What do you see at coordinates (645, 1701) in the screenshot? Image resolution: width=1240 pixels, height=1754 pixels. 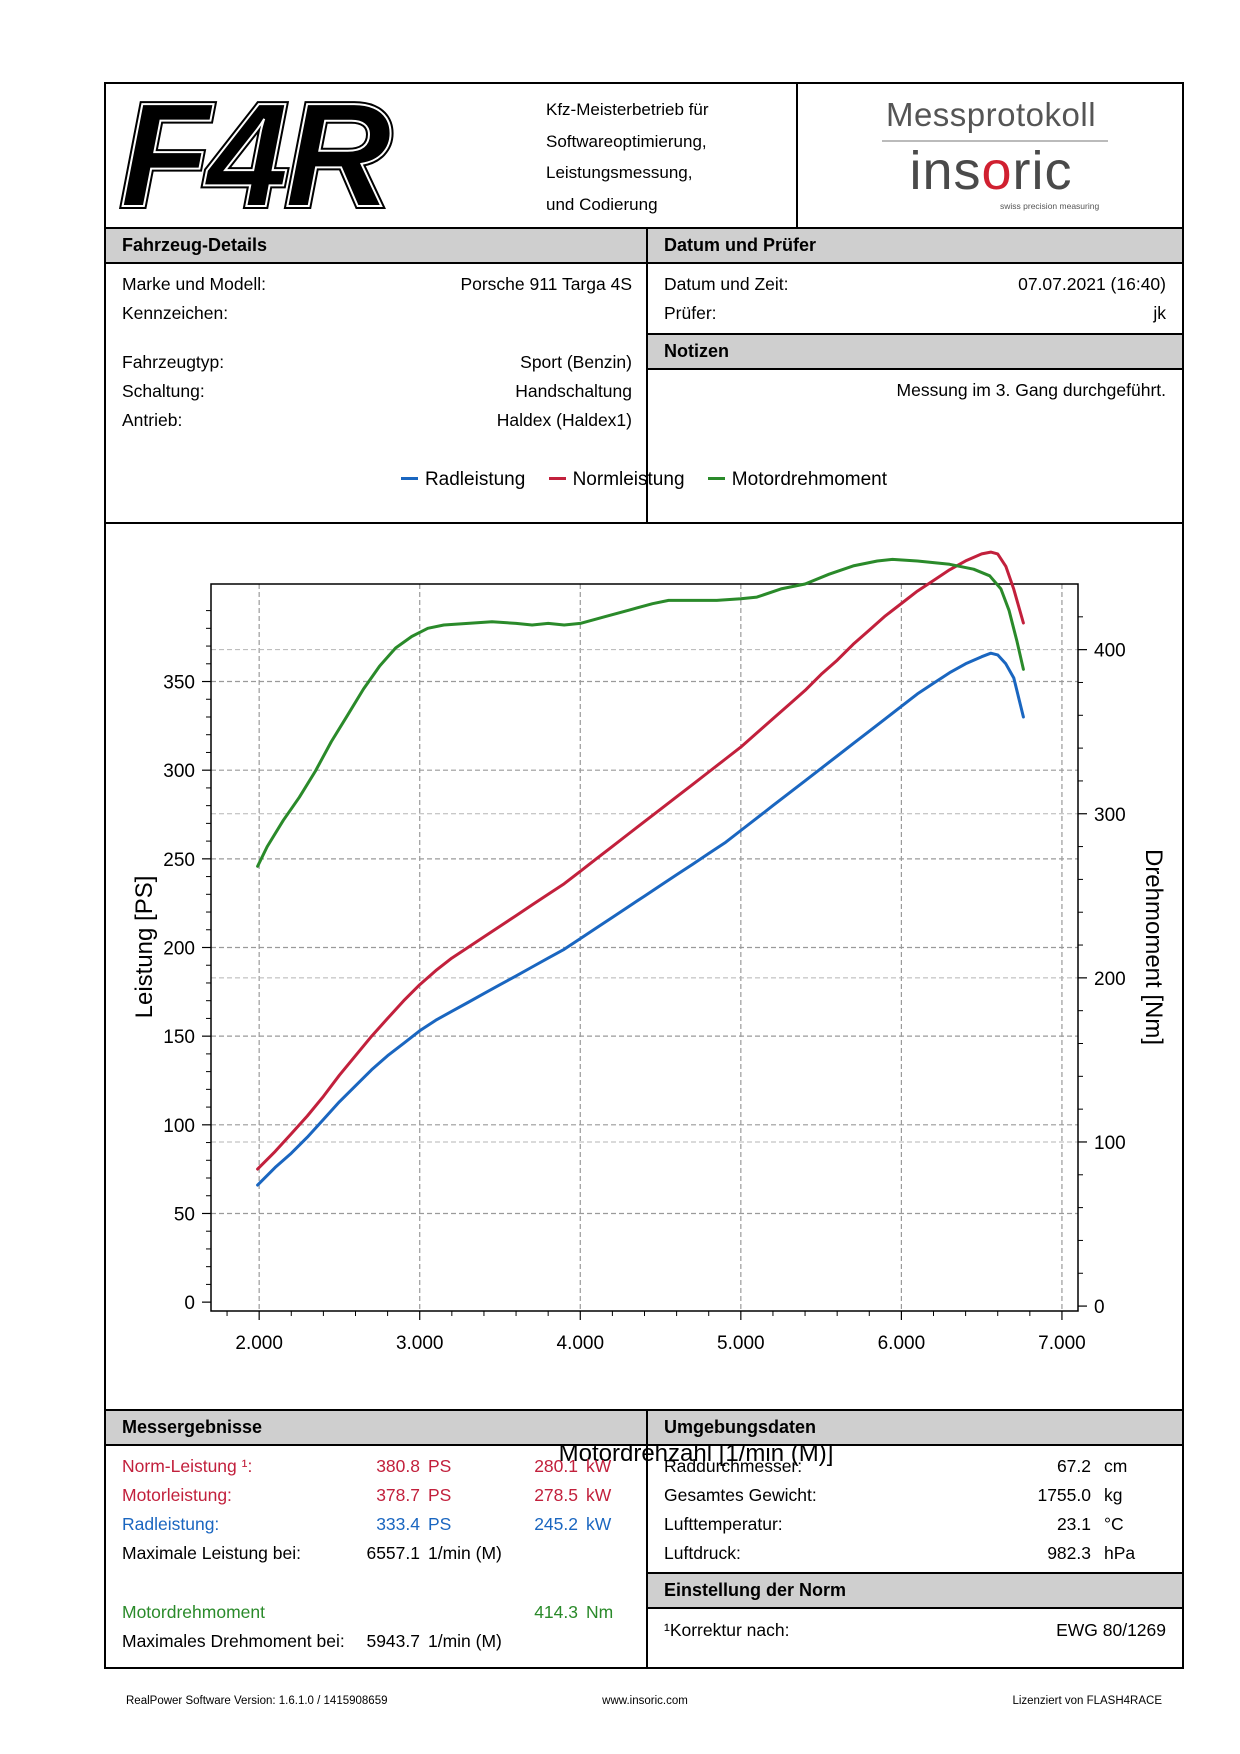 I see `footer-website: www.insoric.com` at bounding box center [645, 1701].